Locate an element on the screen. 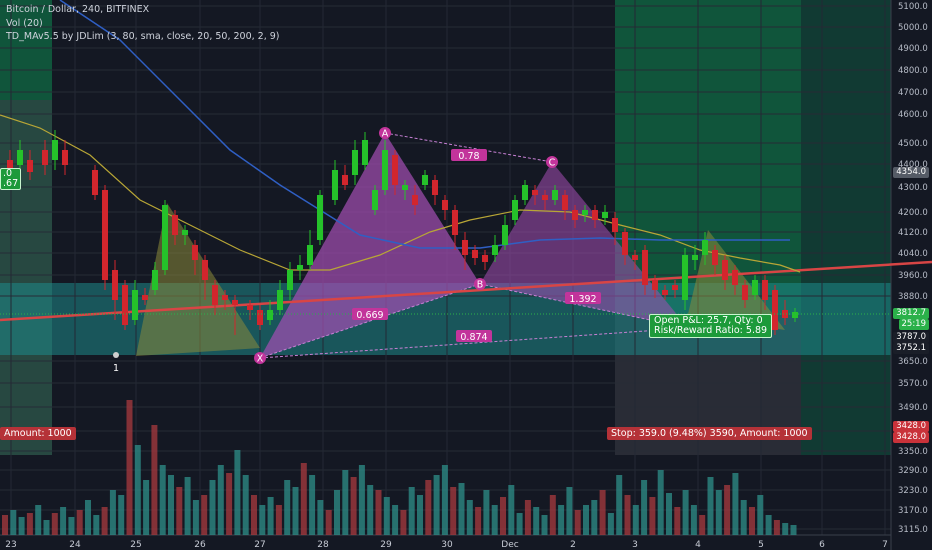 This screenshot has width=932, height=550. ratio-ac-label: 0.78 is located at coordinates (468, 156).